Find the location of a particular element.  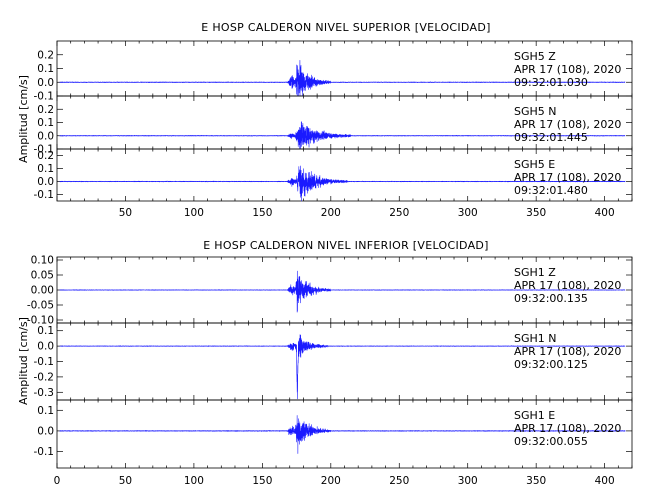

seismic-trace-sgh1-e is located at coordinates (342, 434).